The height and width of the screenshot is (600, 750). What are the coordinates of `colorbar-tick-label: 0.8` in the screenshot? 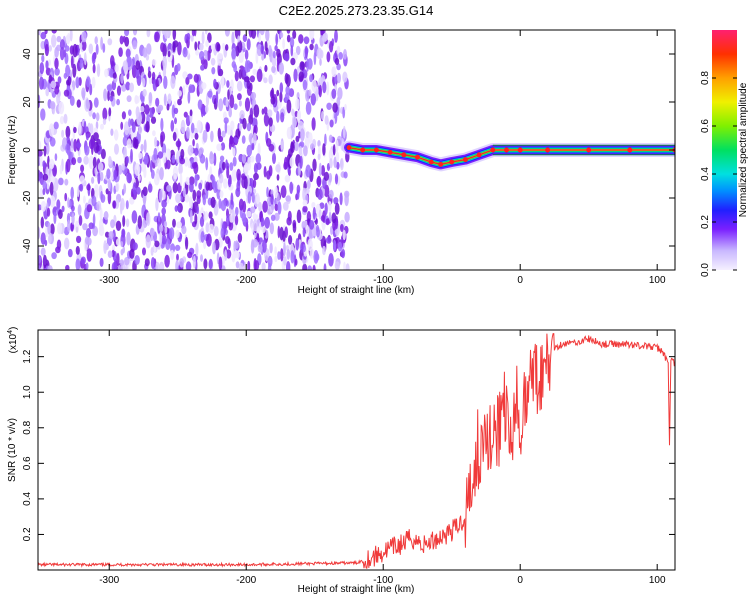 It's located at (705, 78).